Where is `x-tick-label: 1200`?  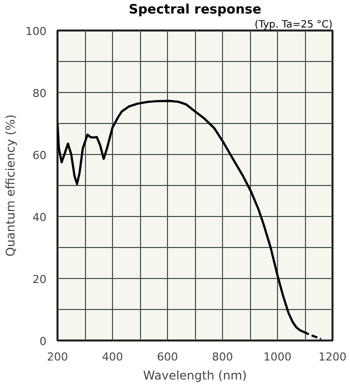 x-tick-label: 1200 is located at coordinates (332, 357).